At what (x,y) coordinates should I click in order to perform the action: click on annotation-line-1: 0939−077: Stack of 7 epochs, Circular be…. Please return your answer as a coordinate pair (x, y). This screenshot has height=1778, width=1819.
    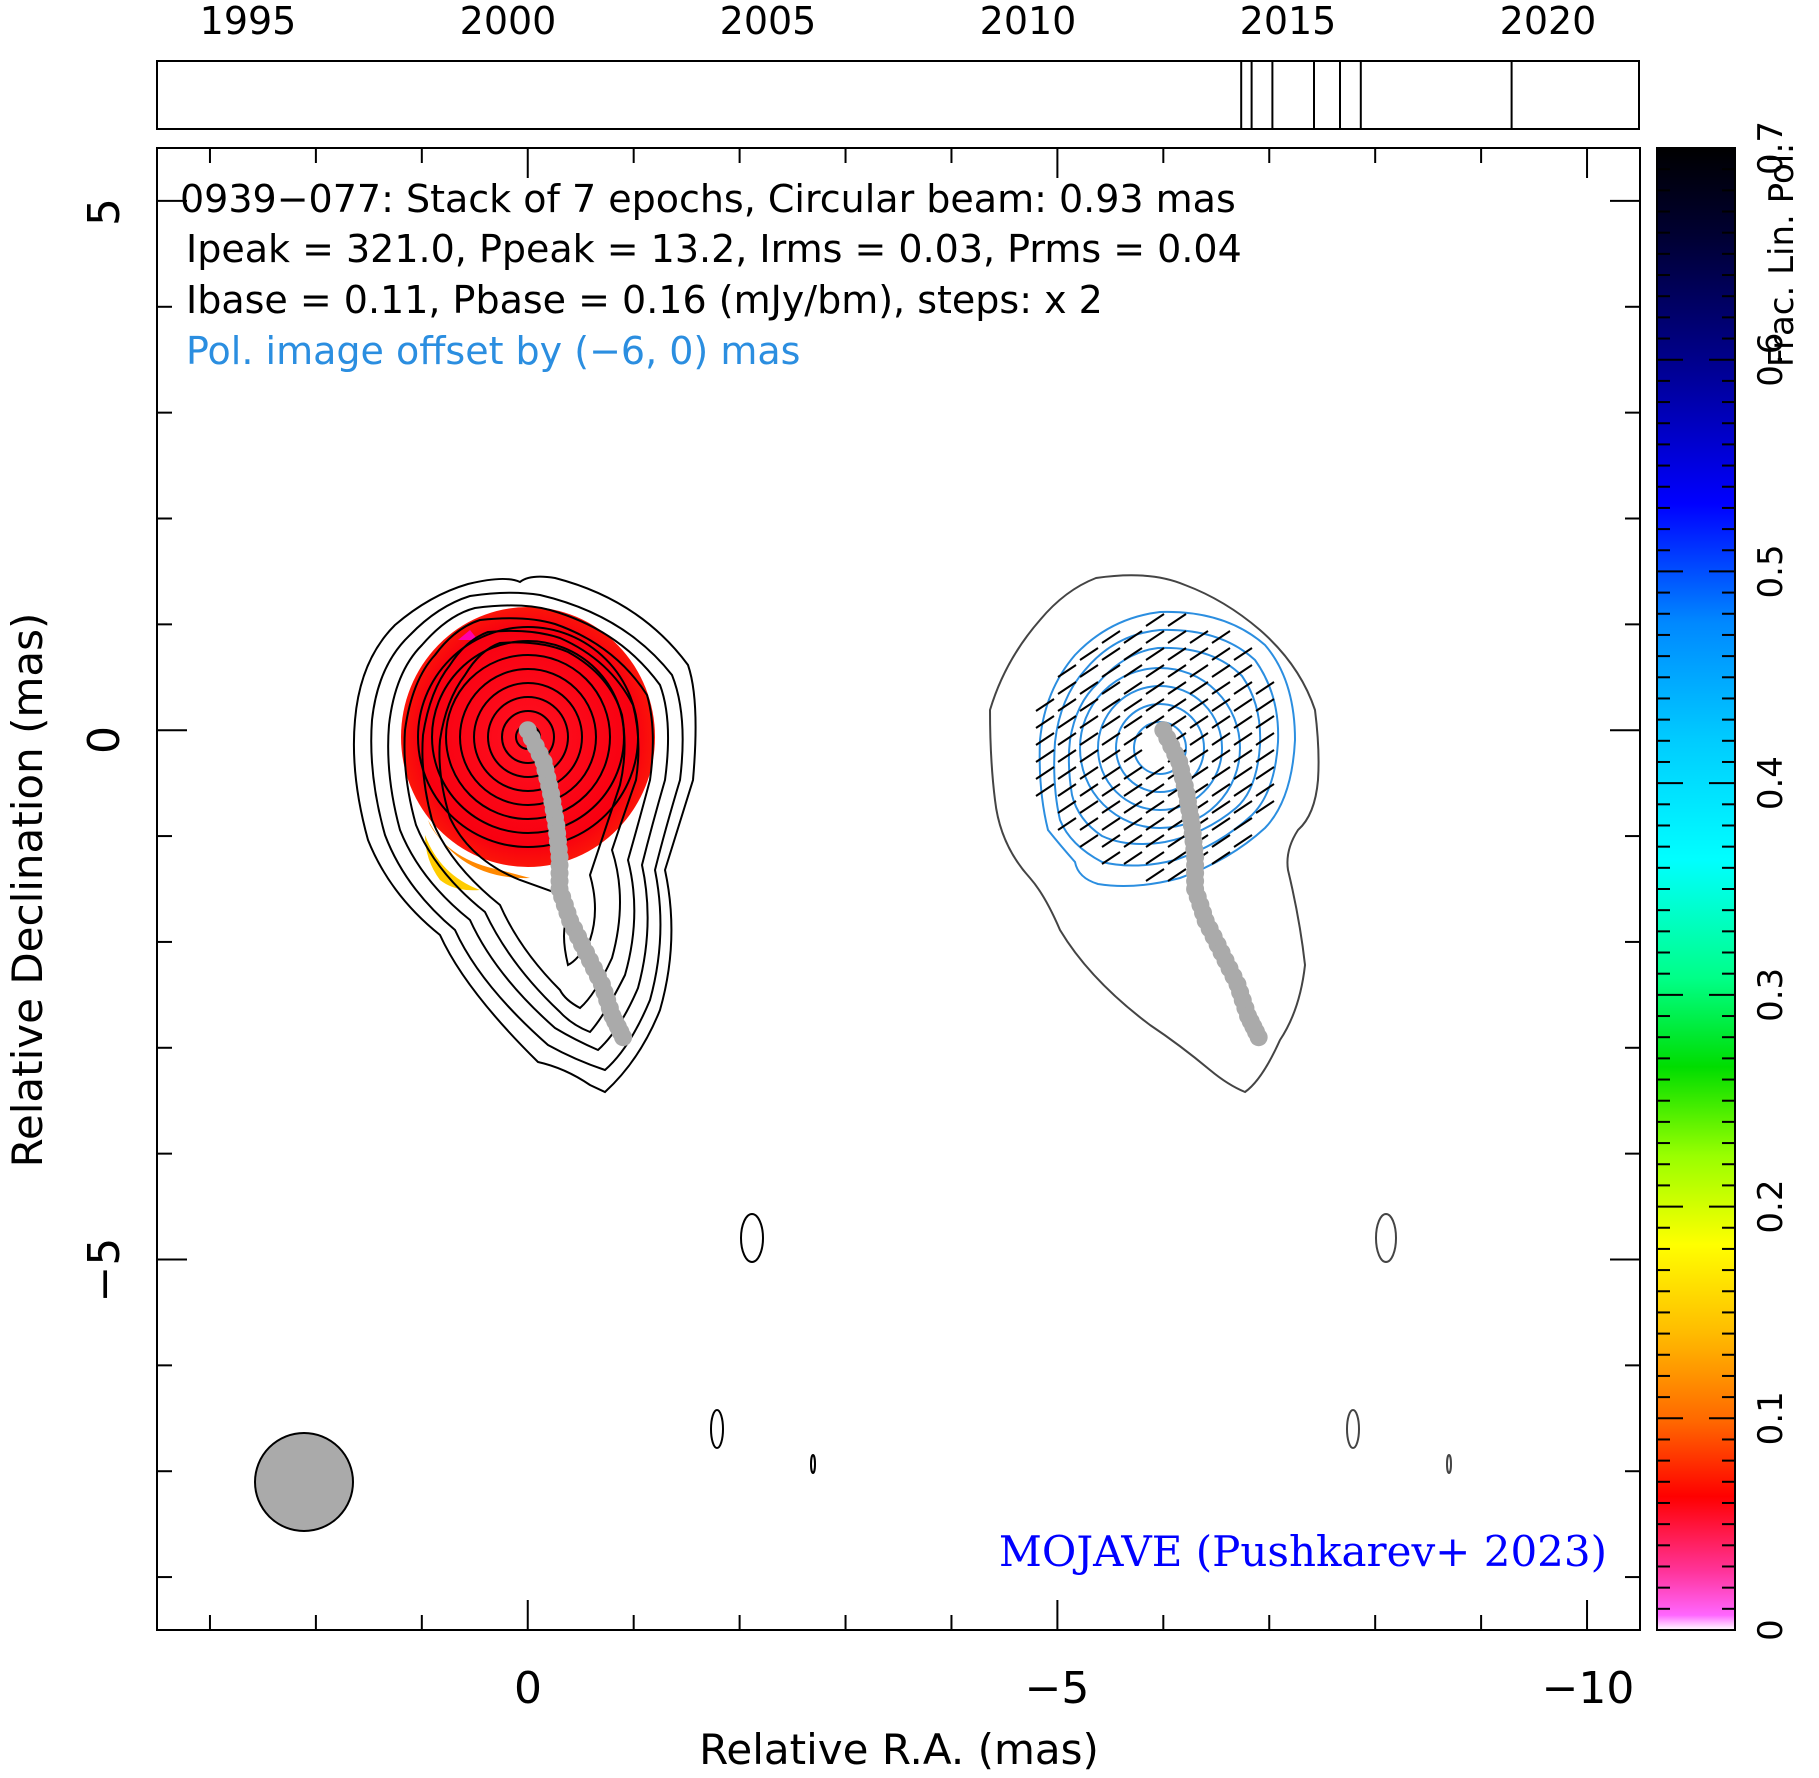
    Looking at the image, I should click on (708, 199).